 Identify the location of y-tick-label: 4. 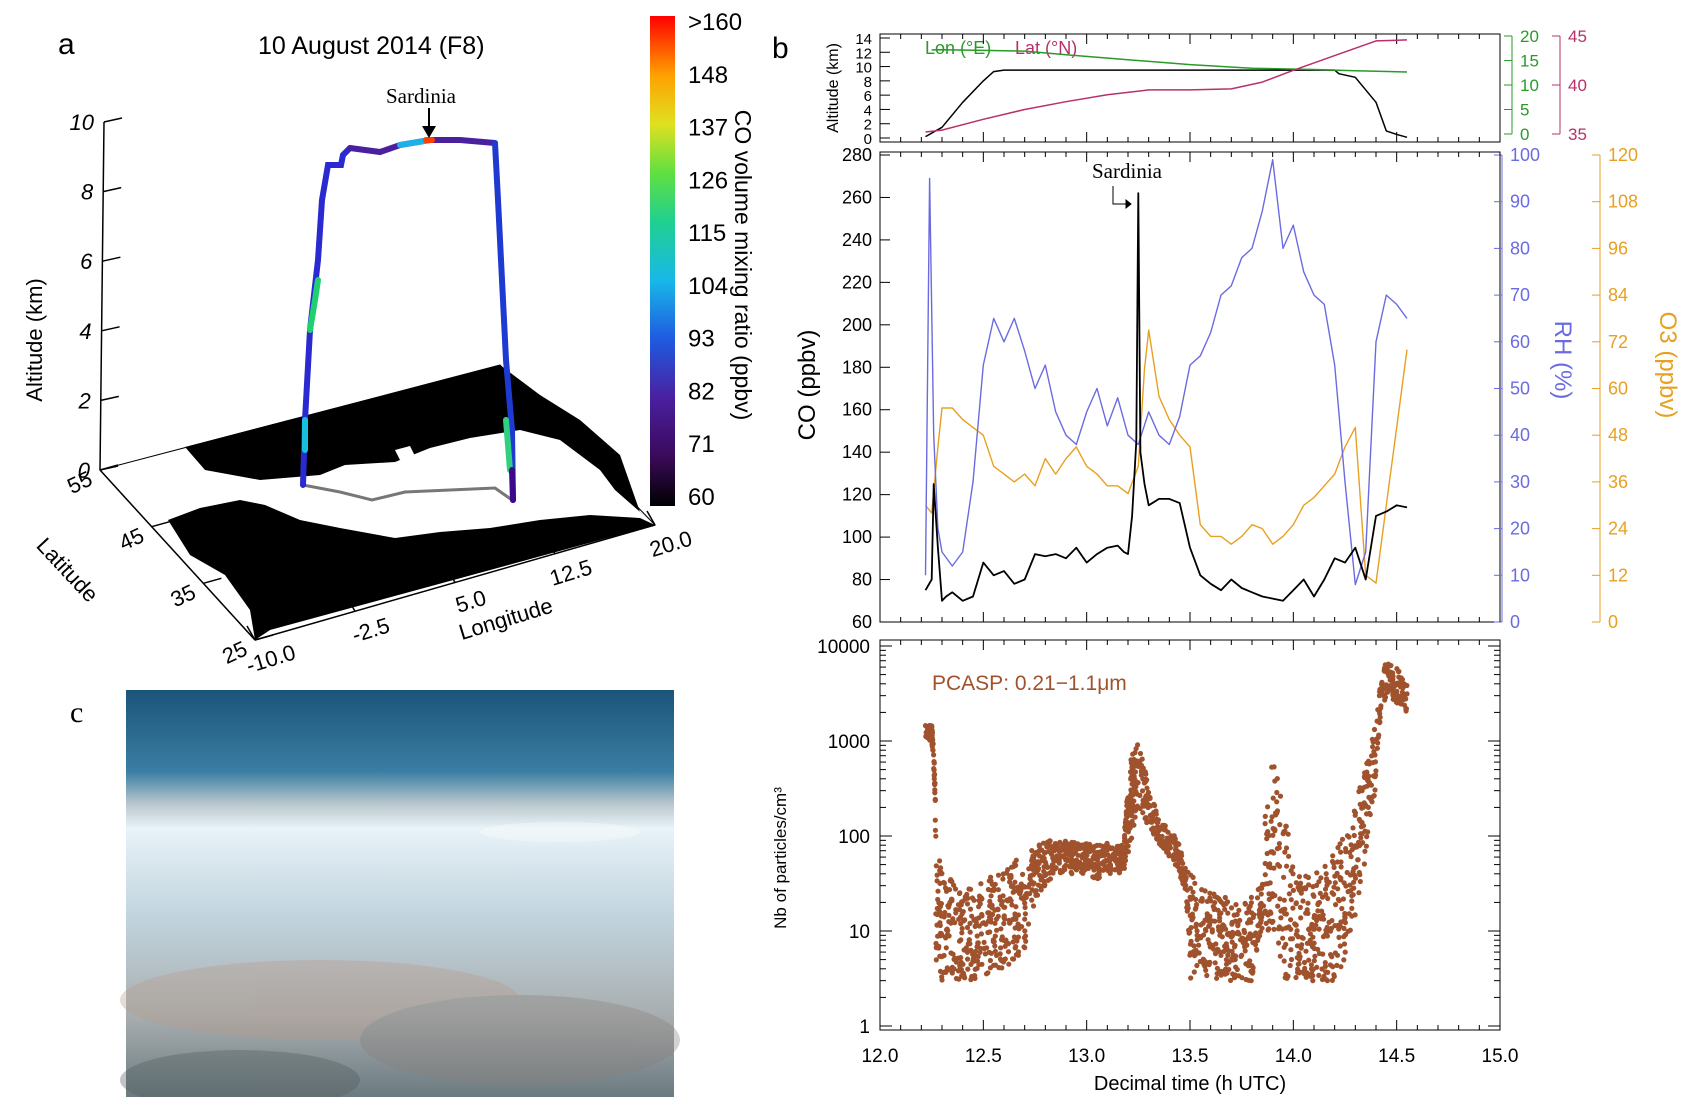
(868, 110).